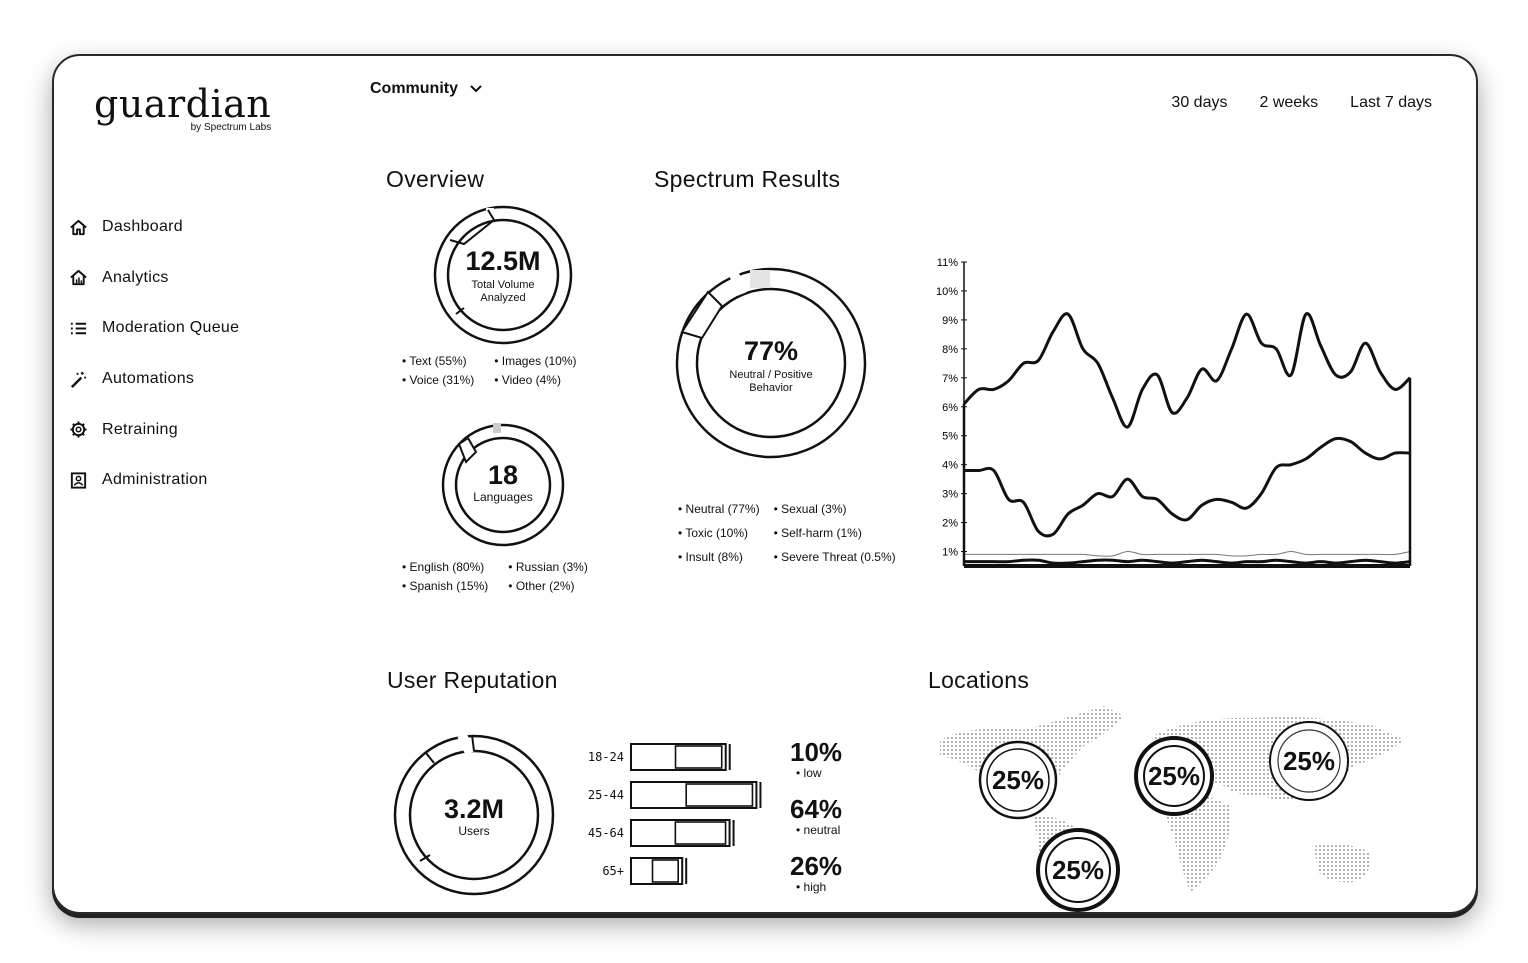  I want to click on reputation-levels: 10% low 64% neutral 26% high, so click(816, 823).